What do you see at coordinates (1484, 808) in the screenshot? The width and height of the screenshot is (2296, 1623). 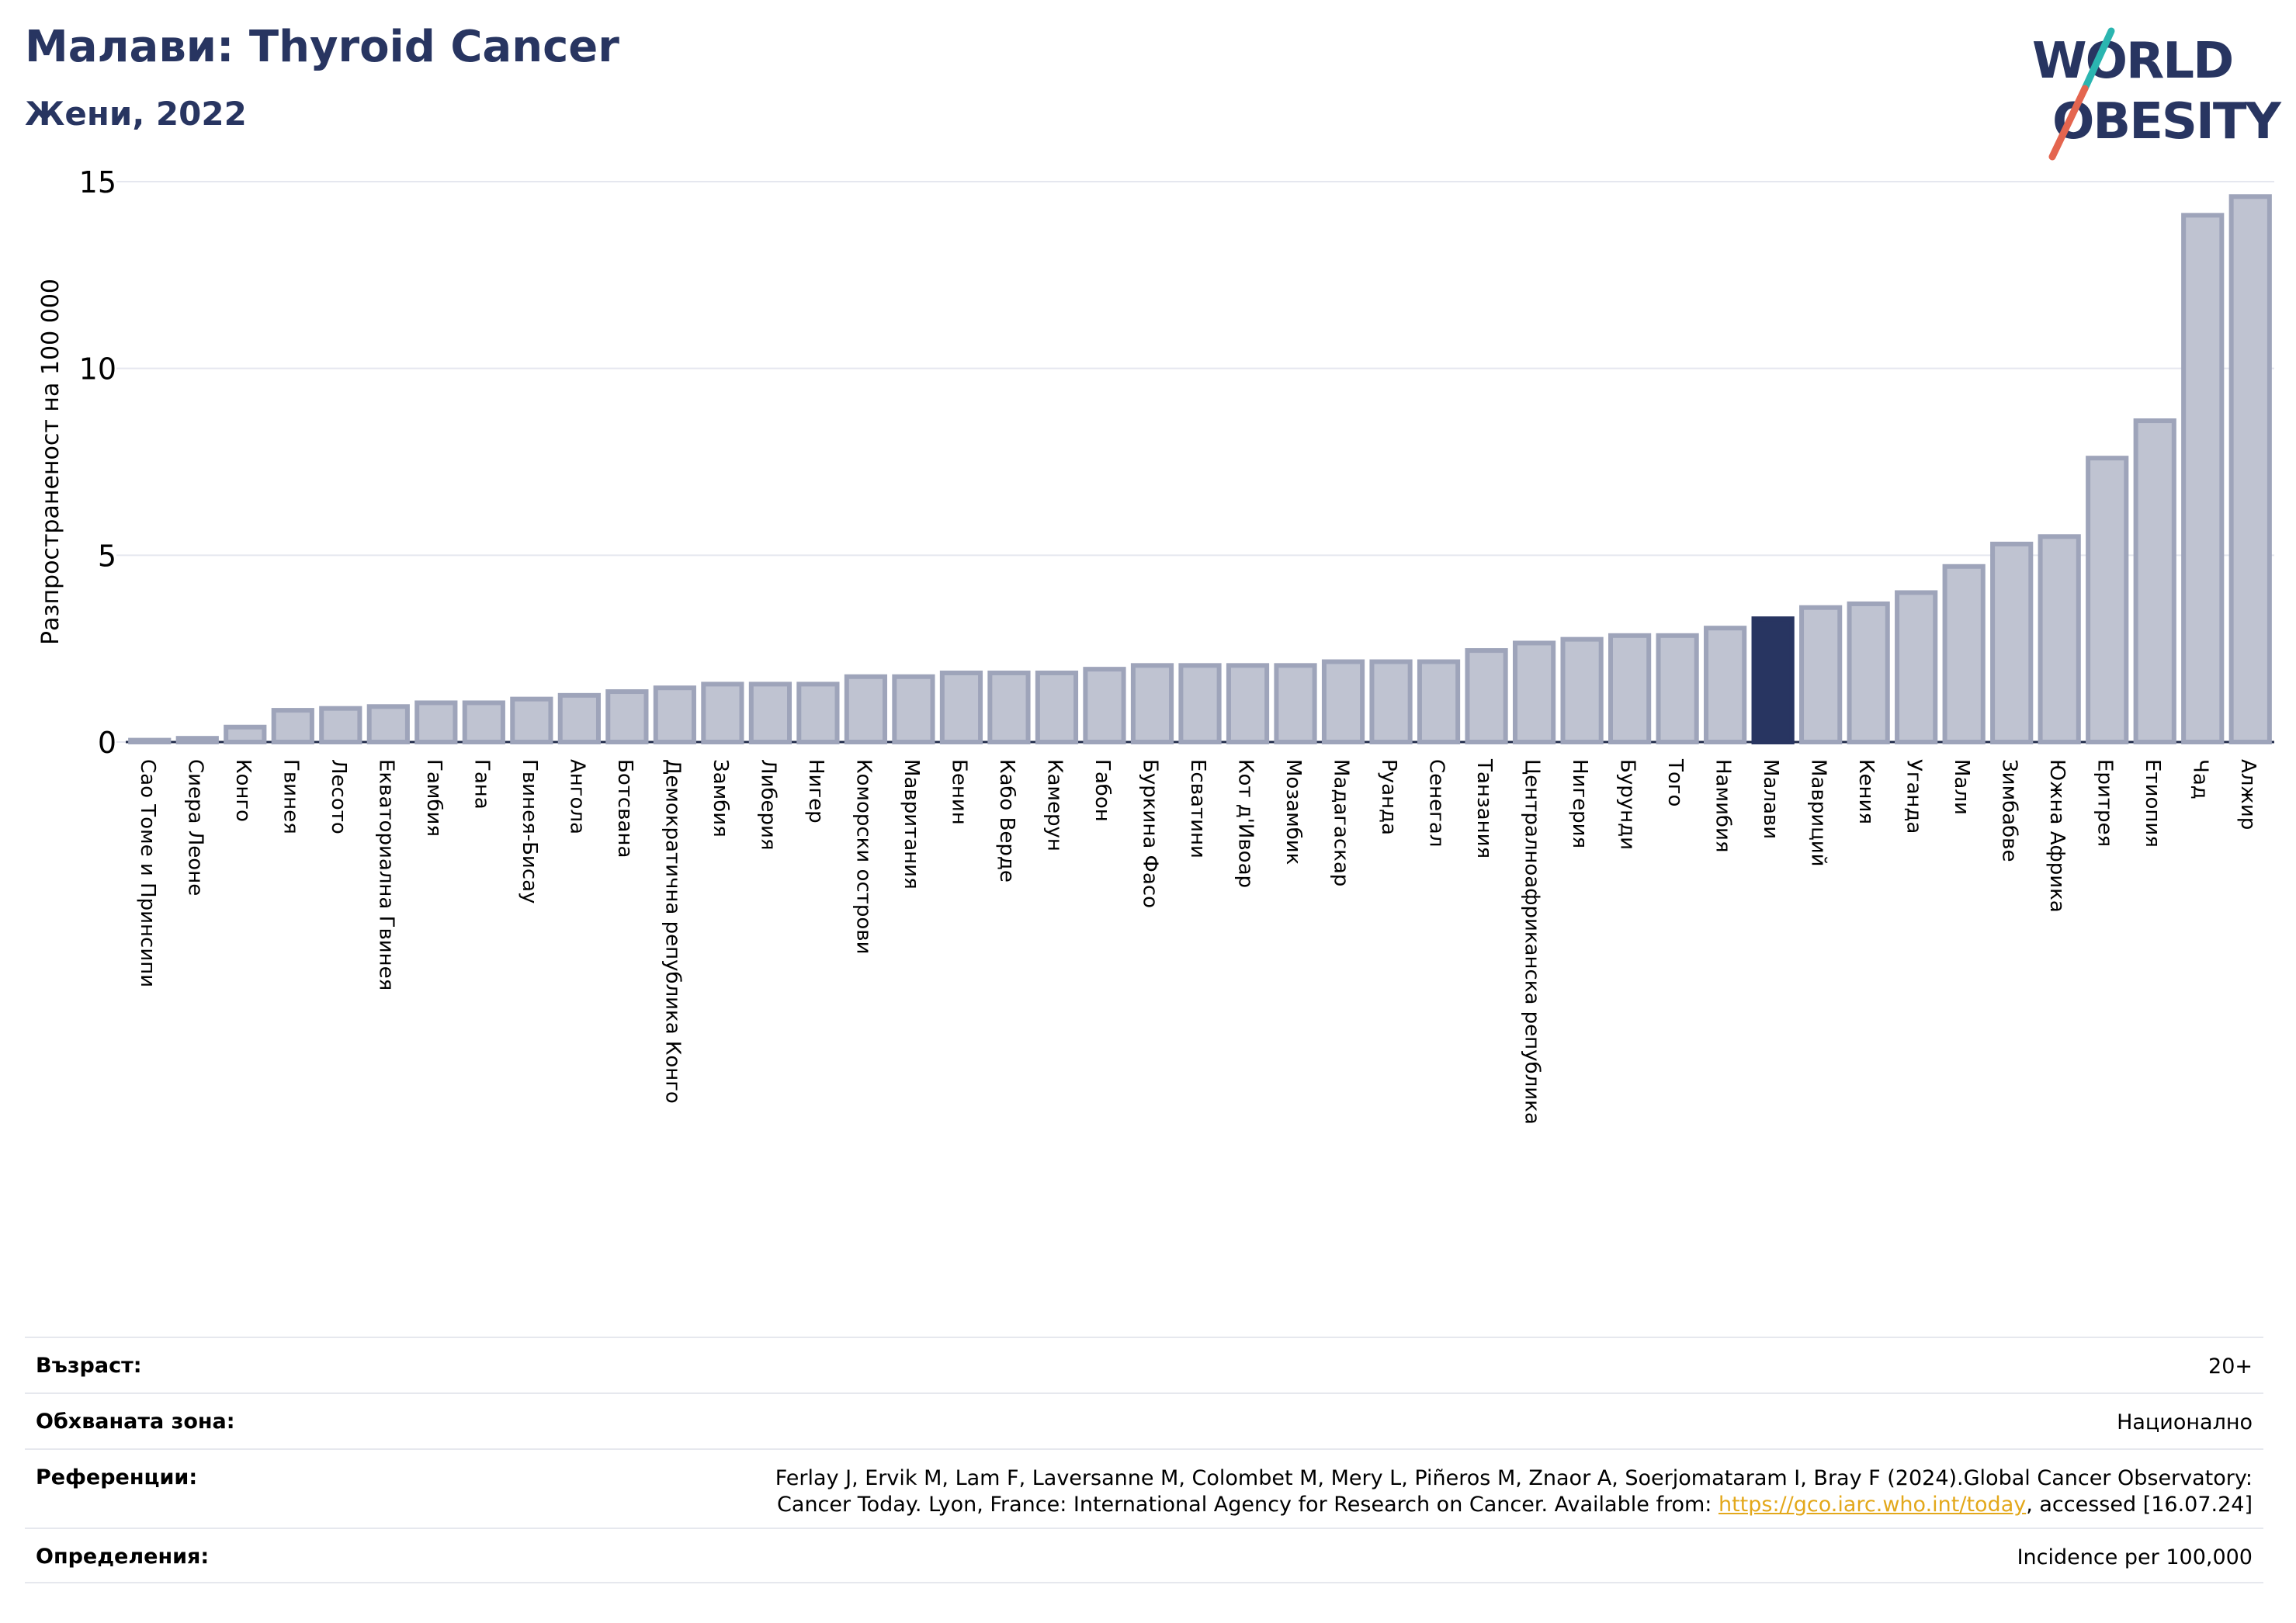 I see `x-tick-label: Танзания` at bounding box center [1484, 808].